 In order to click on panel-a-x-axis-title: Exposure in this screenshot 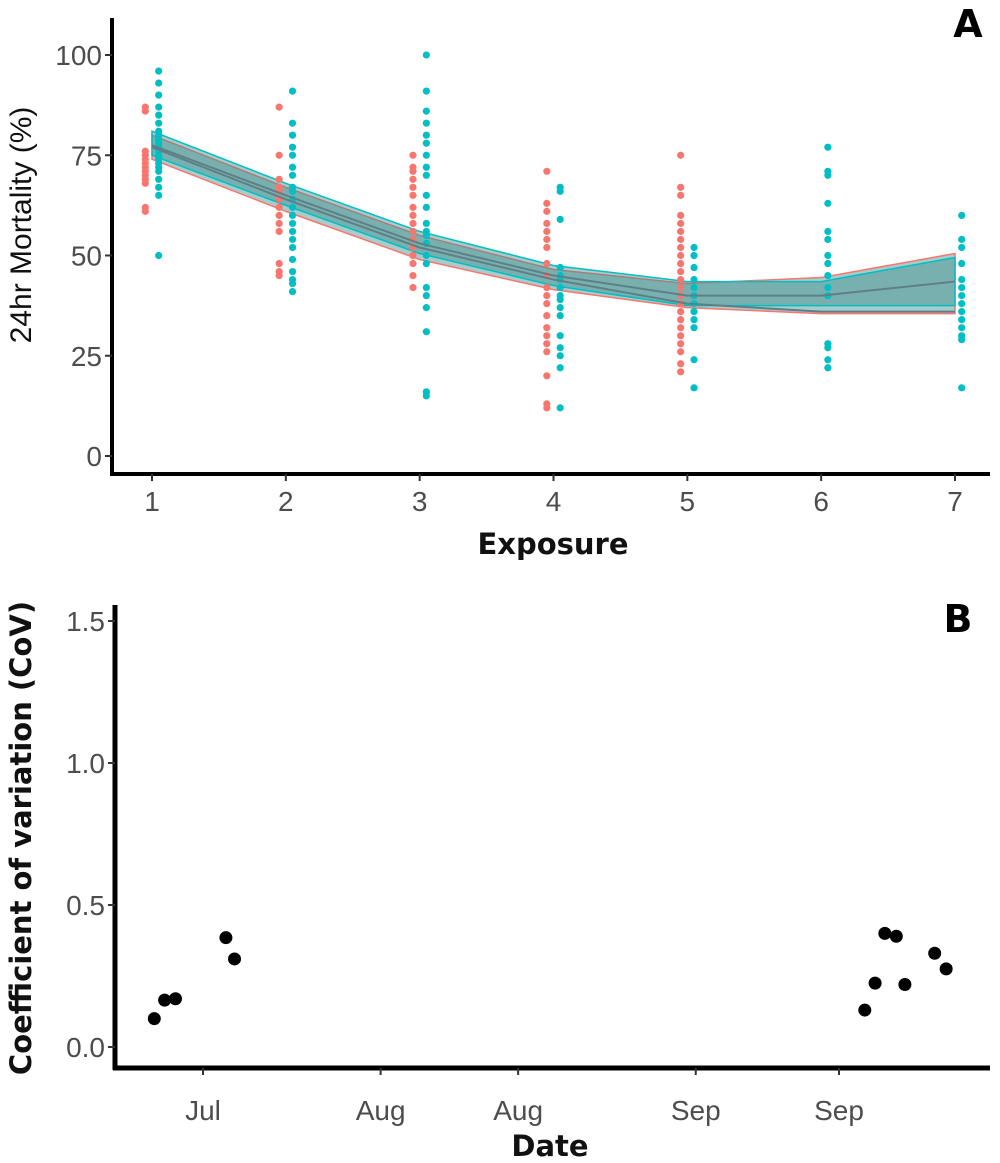, I will do `click(552, 544)`.